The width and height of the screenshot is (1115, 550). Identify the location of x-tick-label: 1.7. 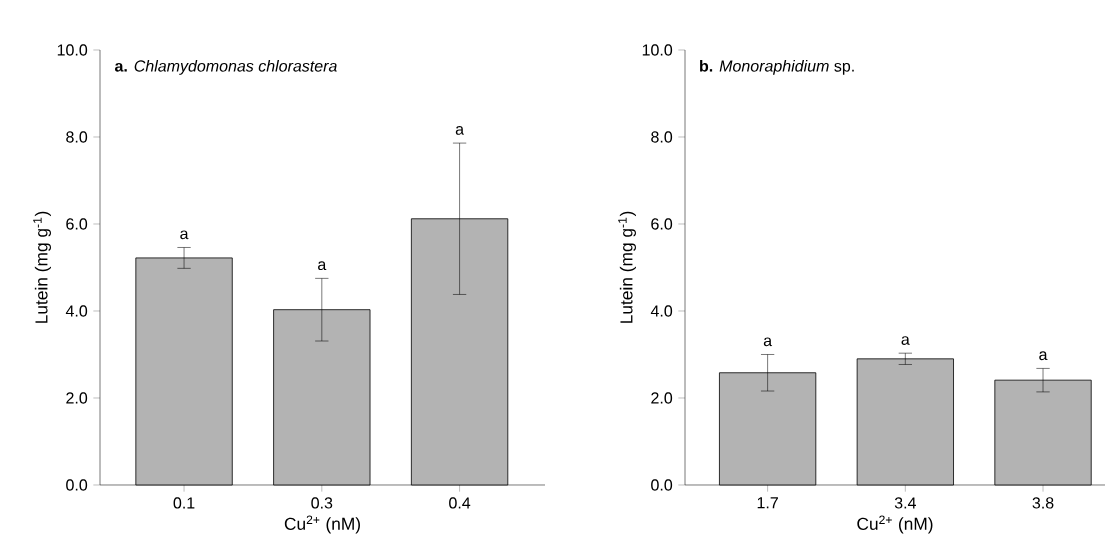
(767, 503).